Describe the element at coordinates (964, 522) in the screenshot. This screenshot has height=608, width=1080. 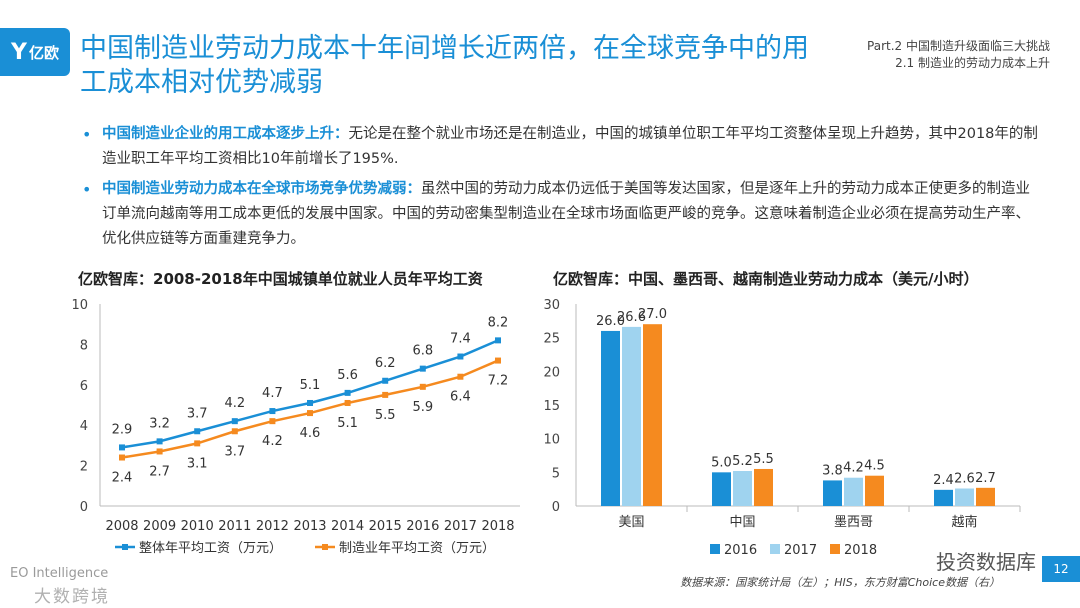
I see `x-tick-label: 越南` at that location.